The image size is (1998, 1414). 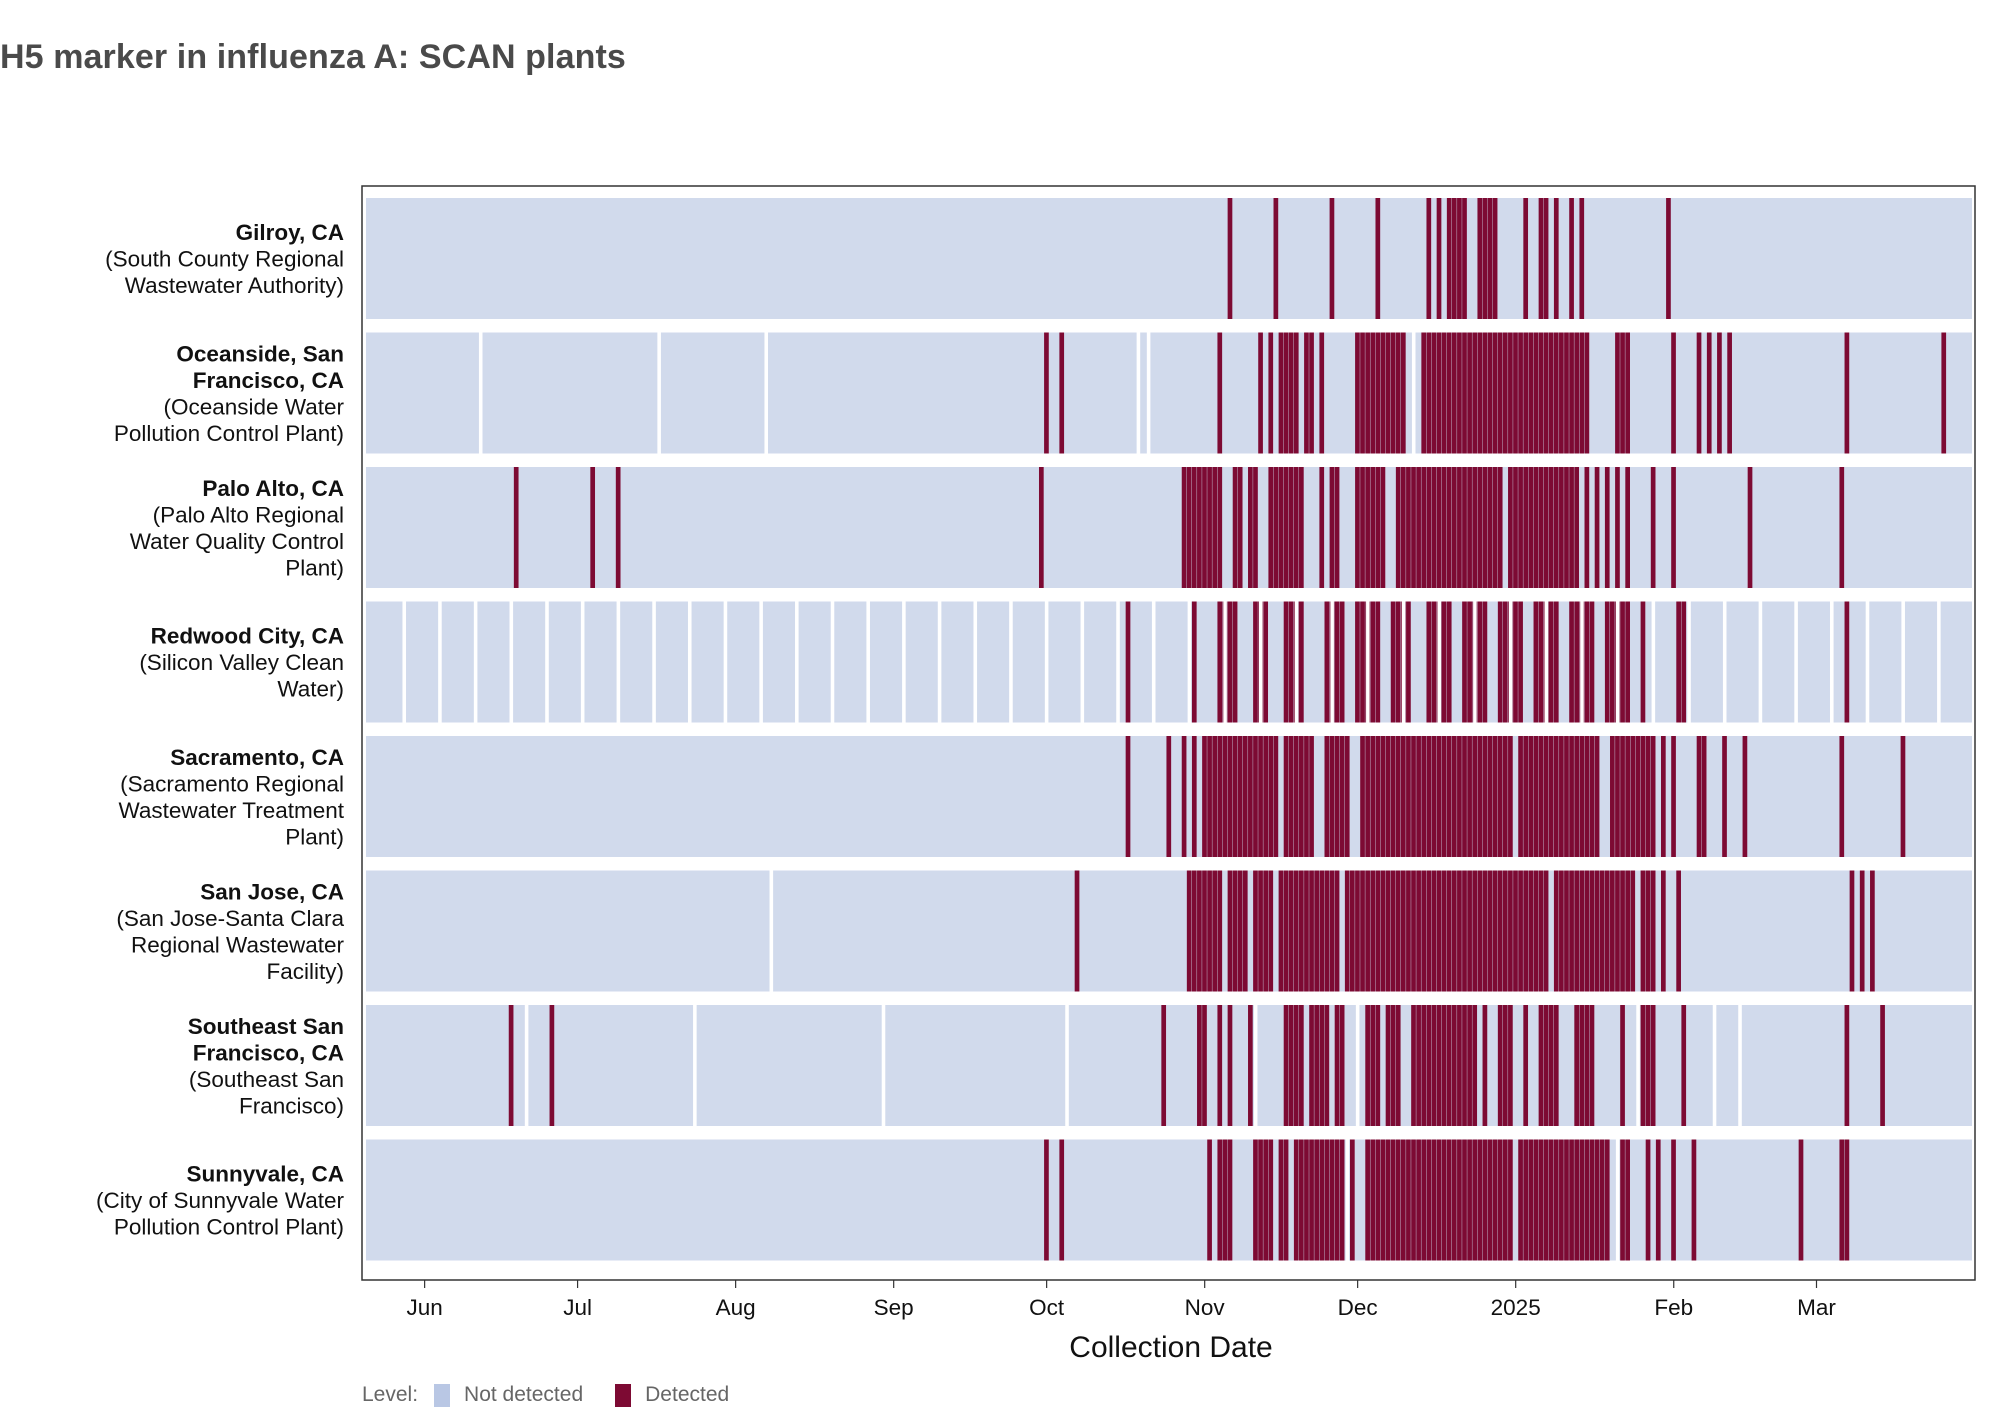 I want to click on plant-facility: Pollution Control Plant), so click(x=229, y=1227).